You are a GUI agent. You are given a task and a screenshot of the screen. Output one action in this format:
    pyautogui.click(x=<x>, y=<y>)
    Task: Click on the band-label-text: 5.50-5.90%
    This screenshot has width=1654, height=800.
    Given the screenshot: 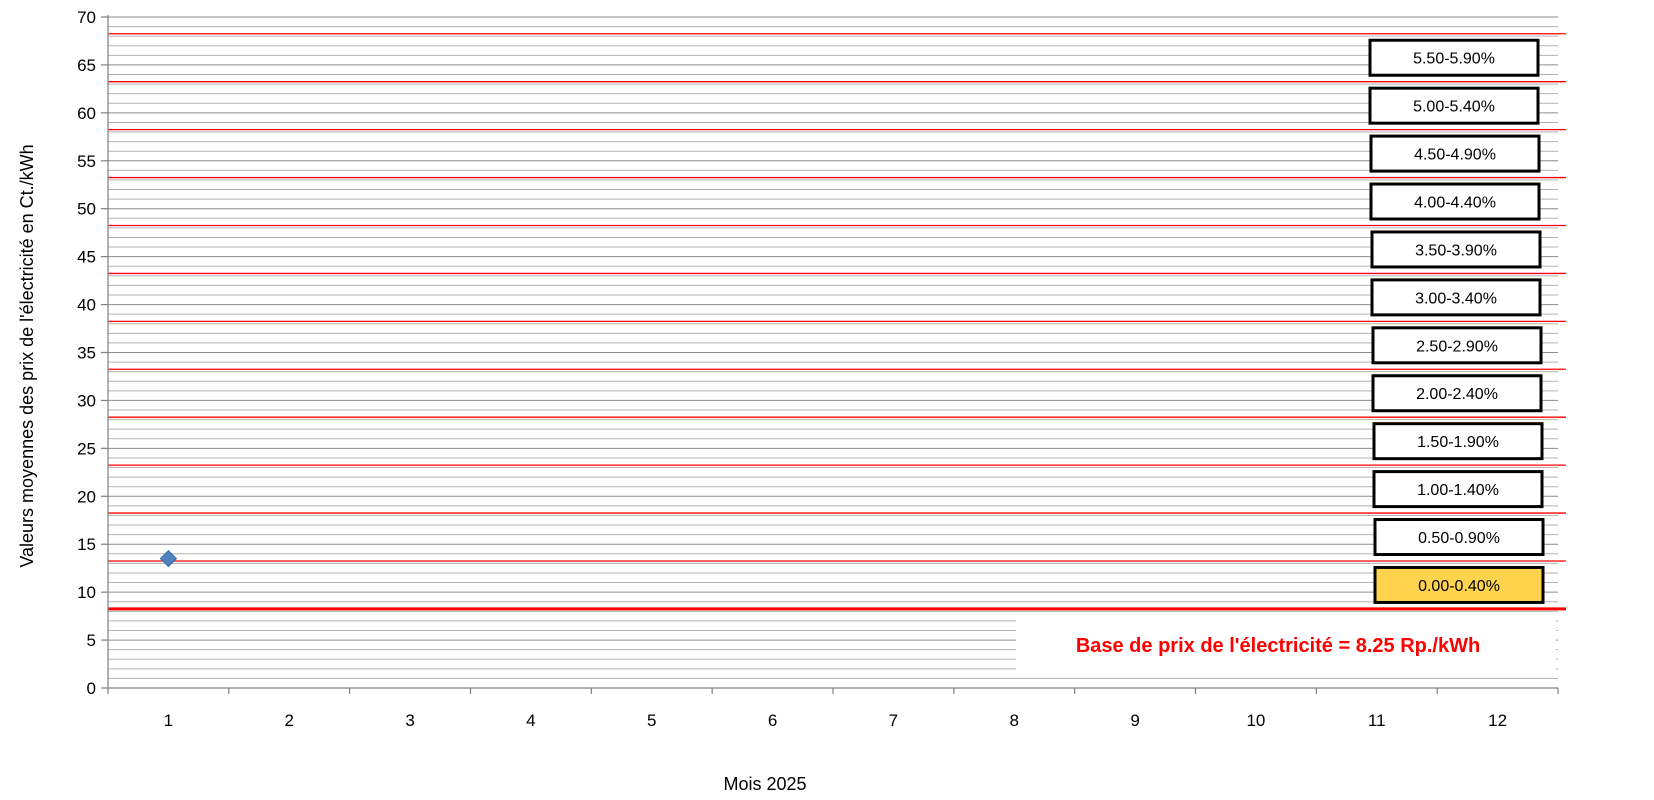 What is the action you would take?
    pyautogui.click(x=1454, y=59)
    